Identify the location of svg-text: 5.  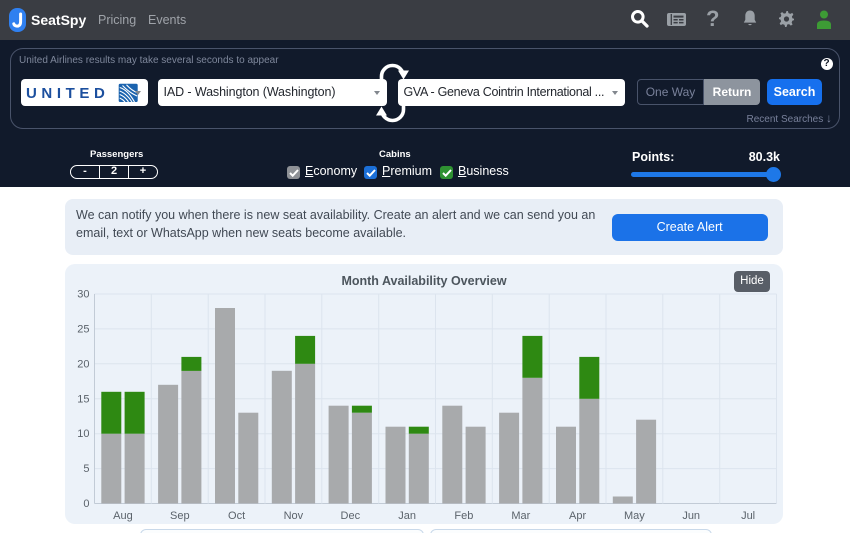
(86, 469).